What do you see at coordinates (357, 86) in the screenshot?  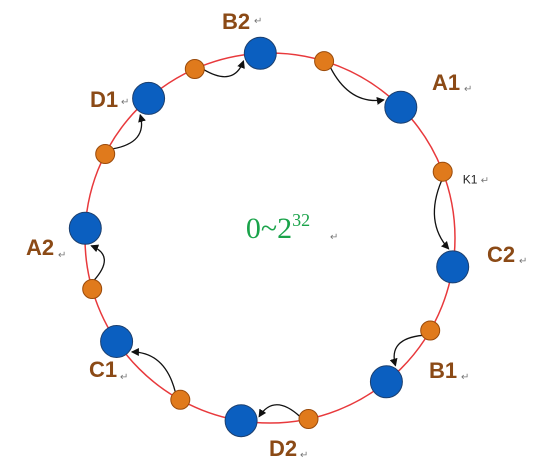 I see `arrow-k-top-right-to-A1` at bounding box center [357, 86].